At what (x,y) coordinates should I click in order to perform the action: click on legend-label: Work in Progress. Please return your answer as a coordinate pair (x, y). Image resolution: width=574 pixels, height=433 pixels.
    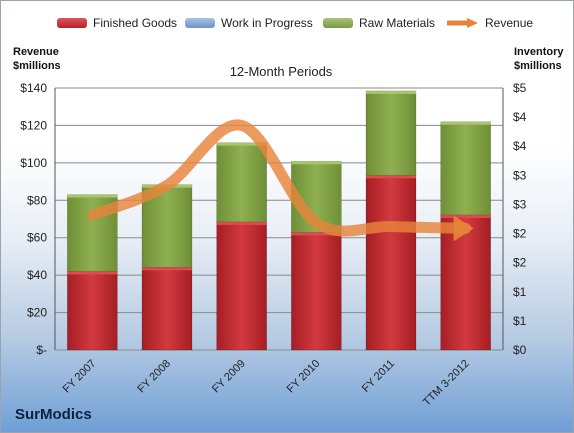
    Looking at the image, I should click on (267, 23).